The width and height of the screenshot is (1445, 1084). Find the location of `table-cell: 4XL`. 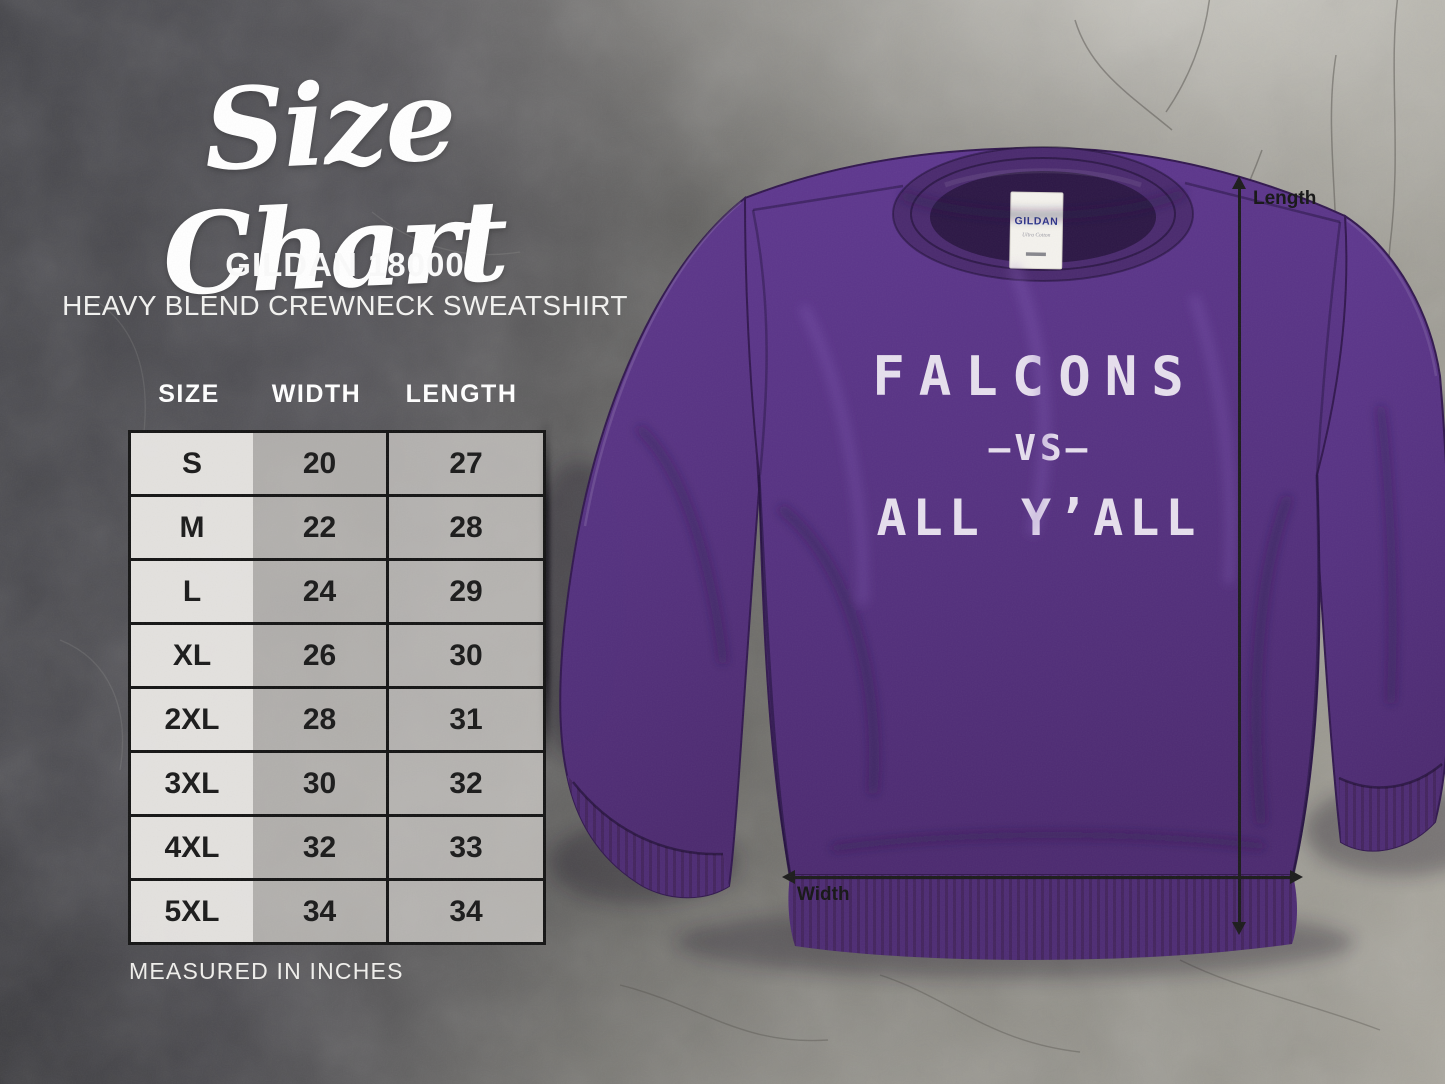

table-cell: 4XL is located at coordinates (192, 847).